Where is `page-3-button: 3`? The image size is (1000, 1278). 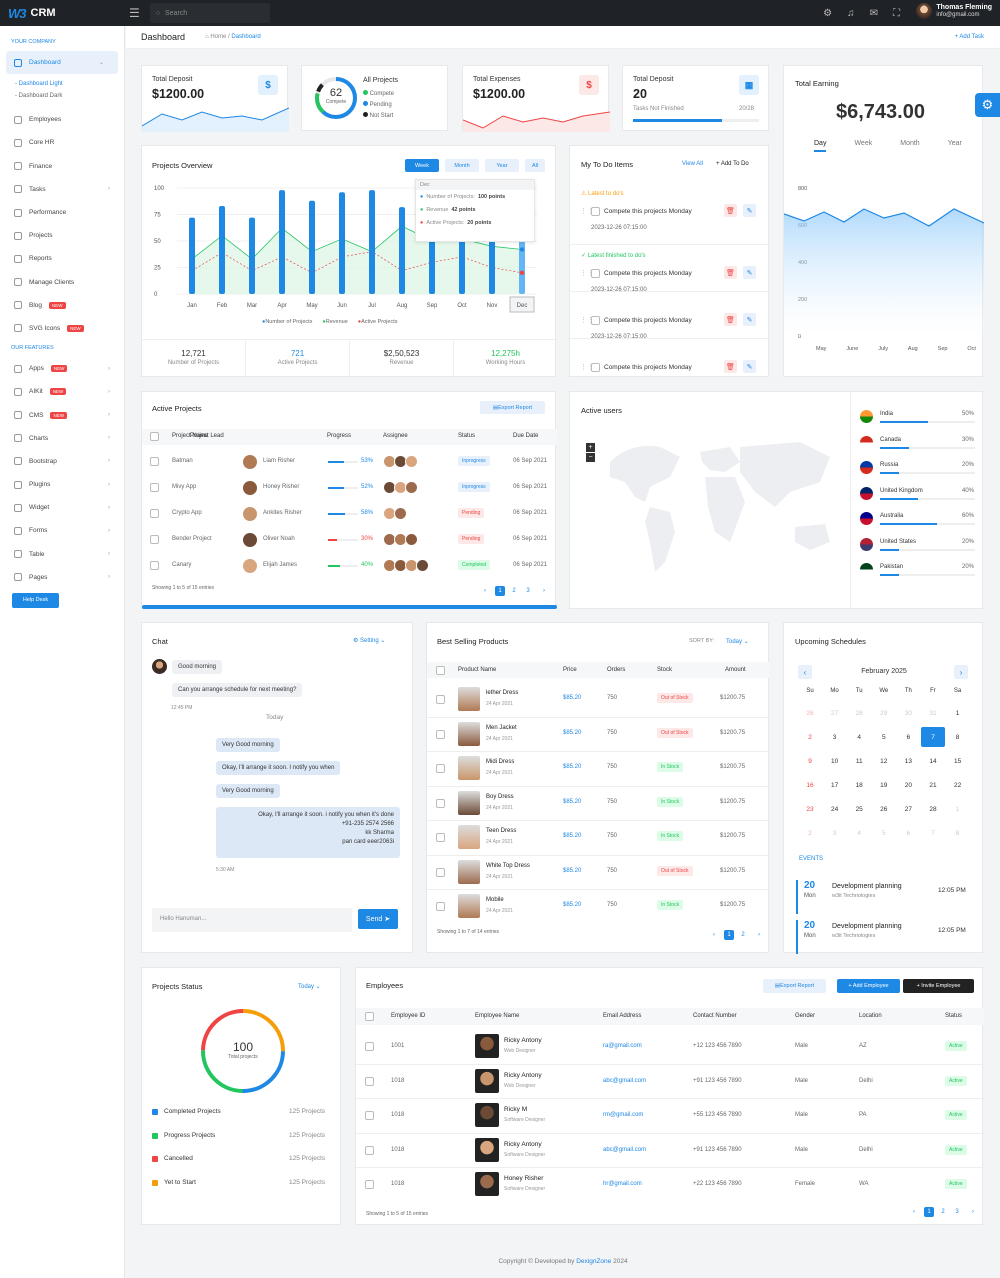
page-3-button: 3 is located at coordinates (528, 591).